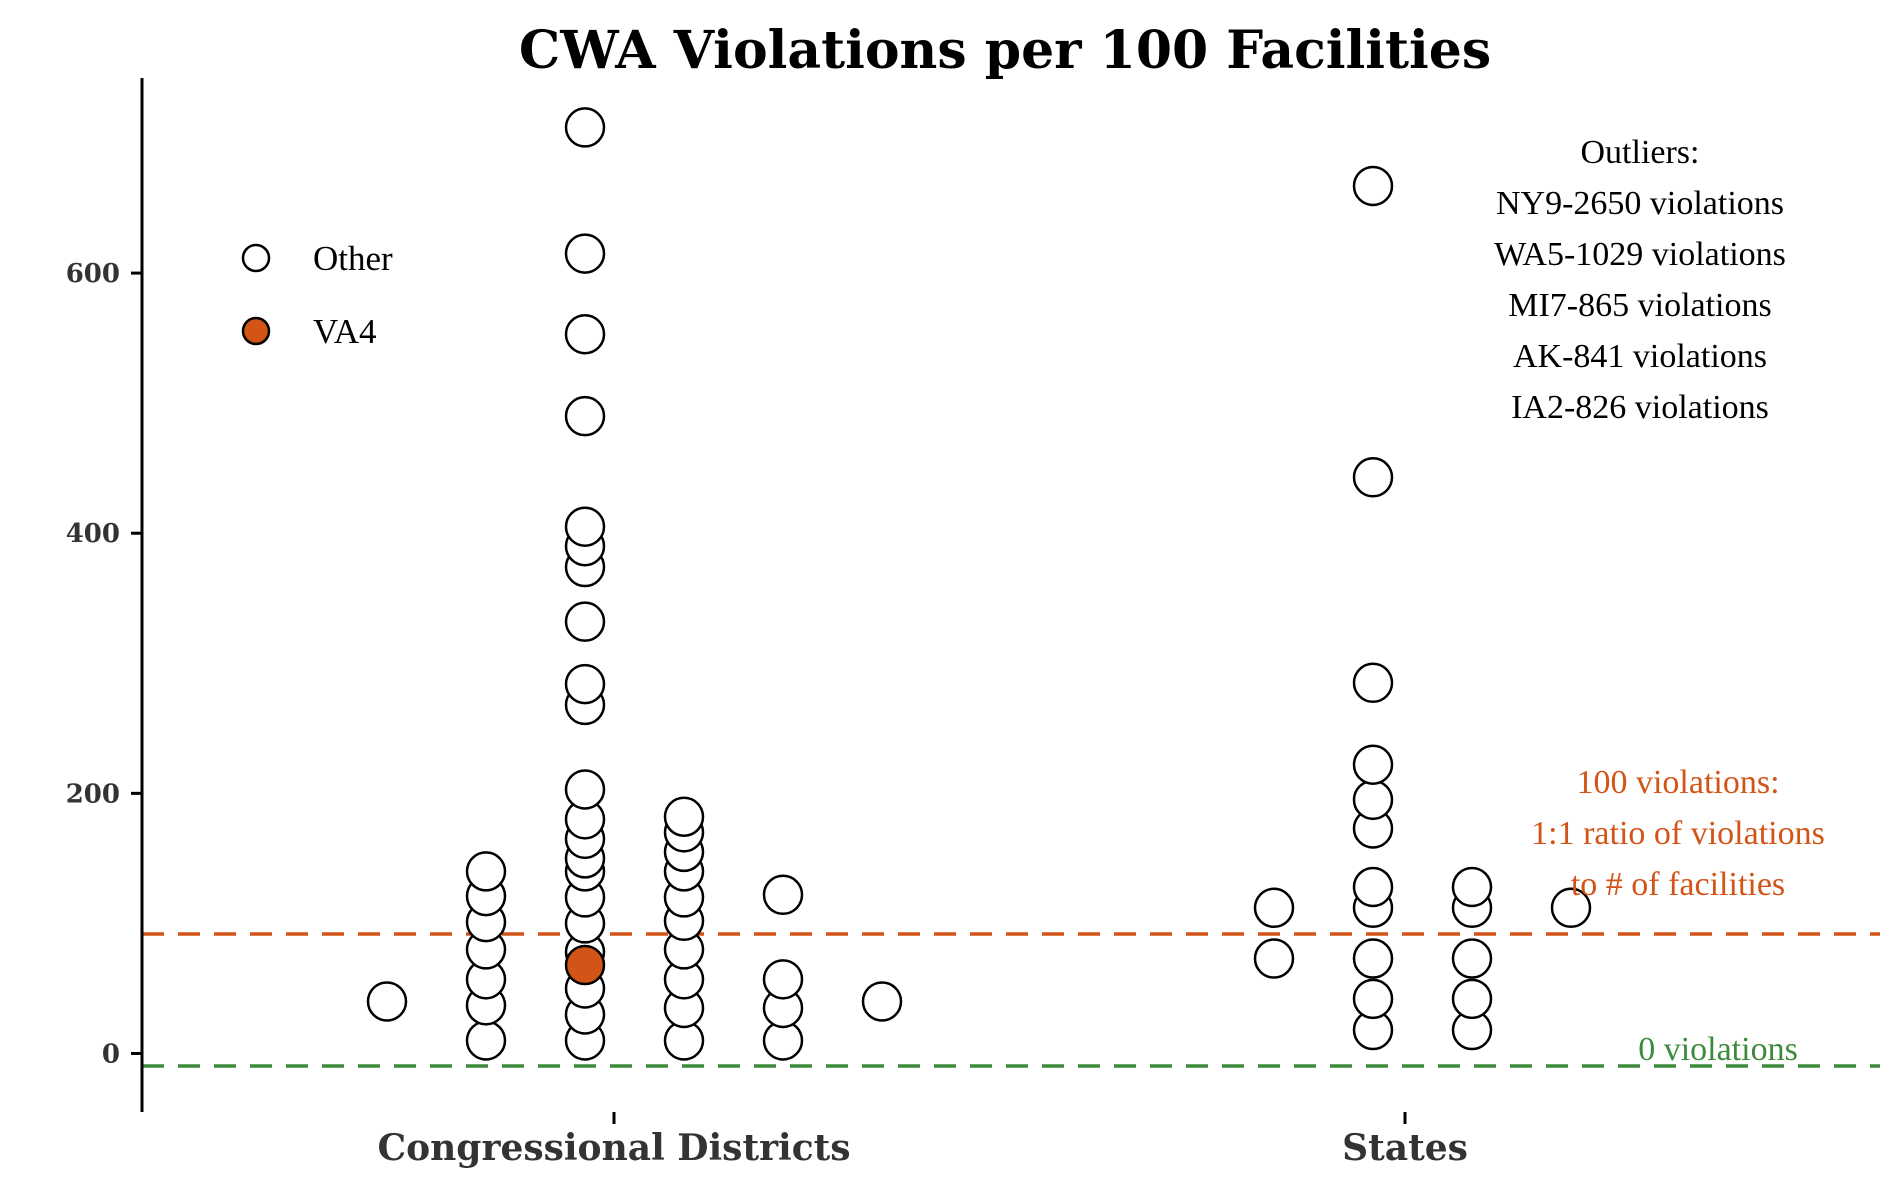 This screenshot has height=1181, width=1889. What do you see at coordinates (1640, 152) in the screenshot?
I see `outliers-heading: Outliers:` at bounding box center [1640, 152].